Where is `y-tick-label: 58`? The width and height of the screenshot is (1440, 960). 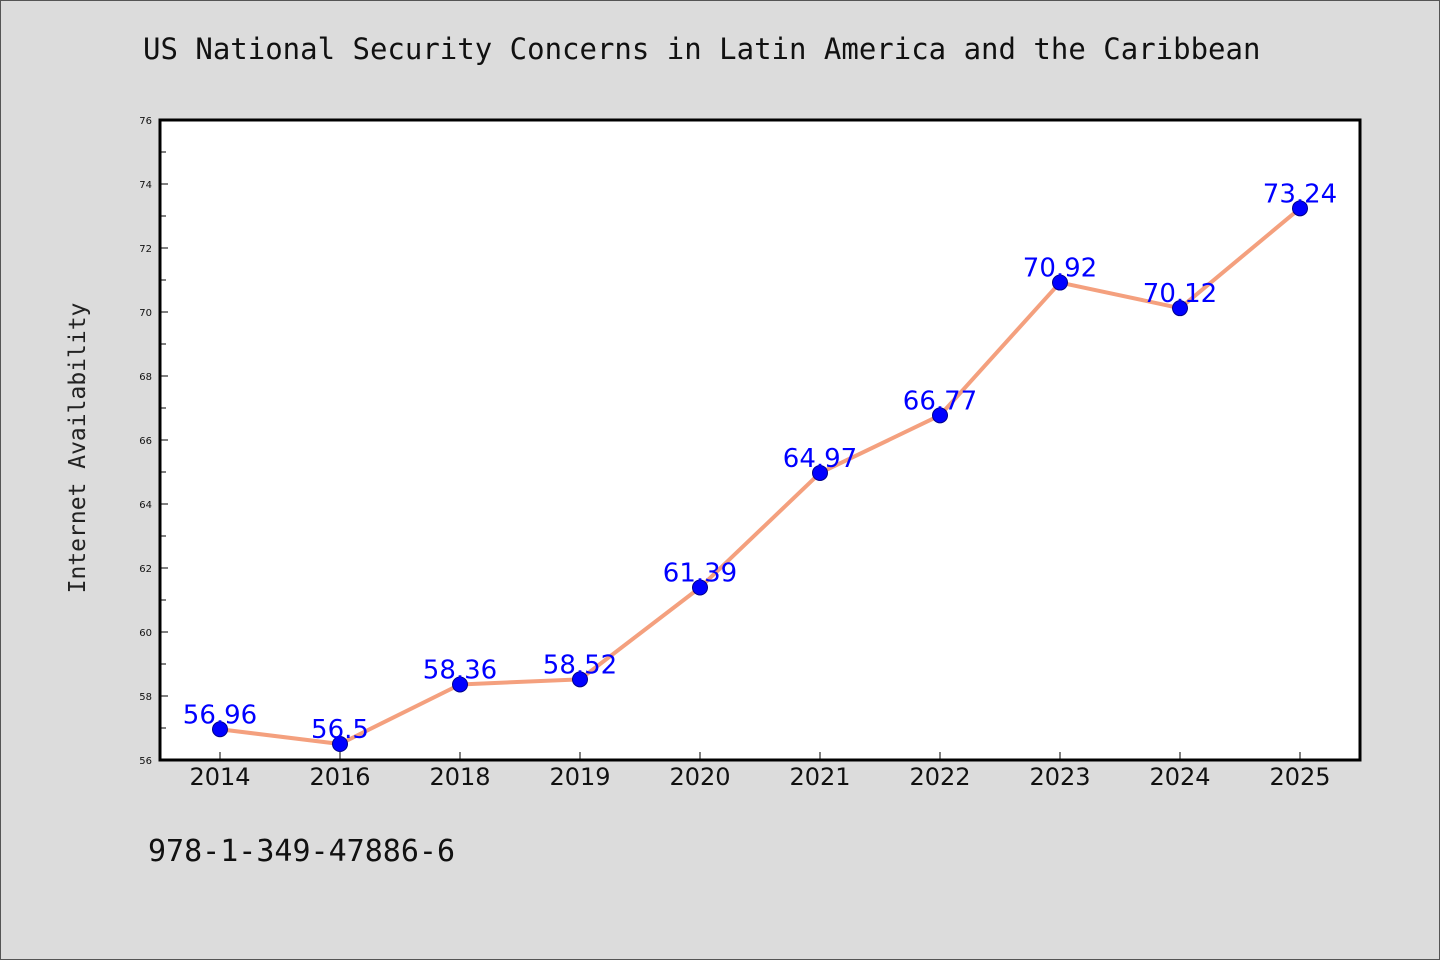
y-tick-label: 58 is located at coordinates (145, 697).